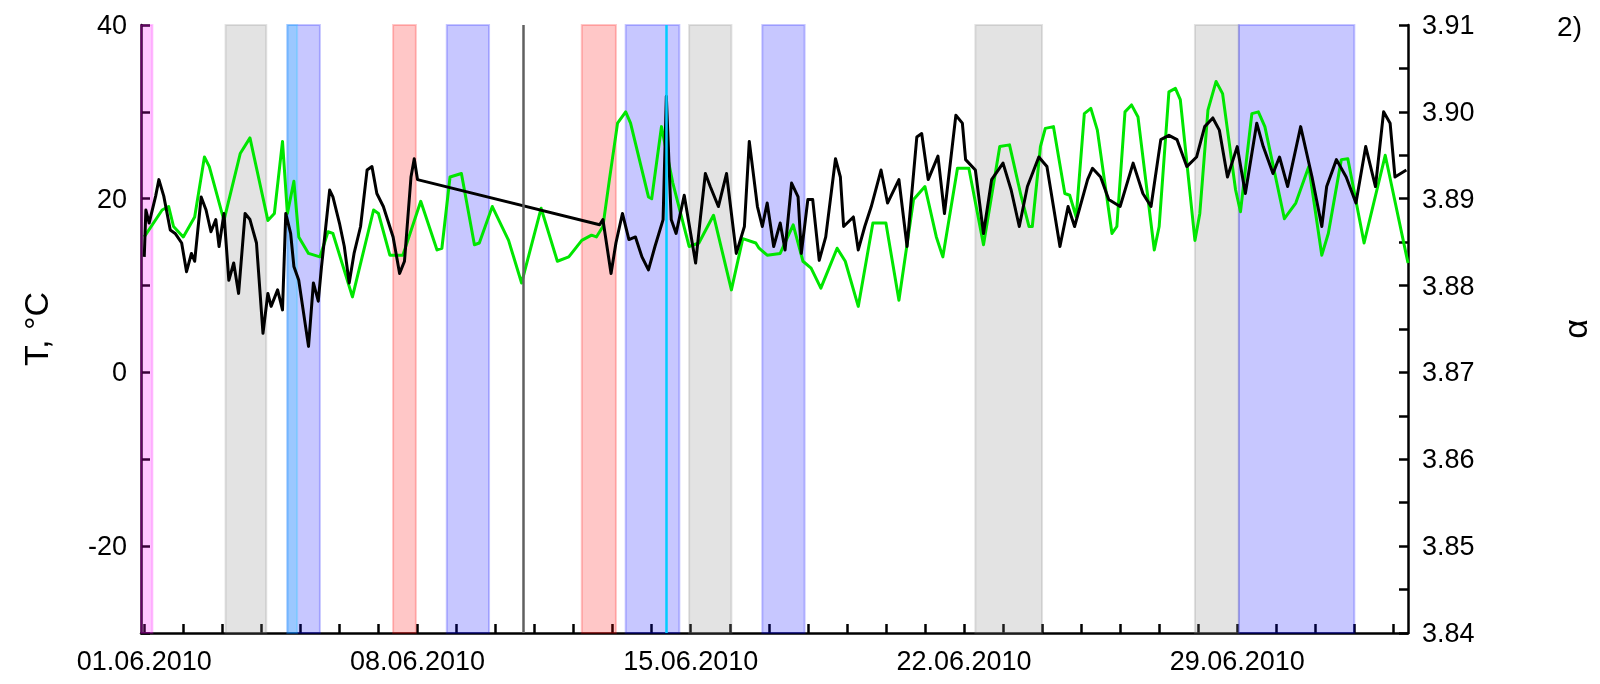 The width and height of the screenshot is (1600, 684). Describe the element at coordinates (1237, 660) in the screenshot. I see `x-tick-label: 29.06.2010` at that location.